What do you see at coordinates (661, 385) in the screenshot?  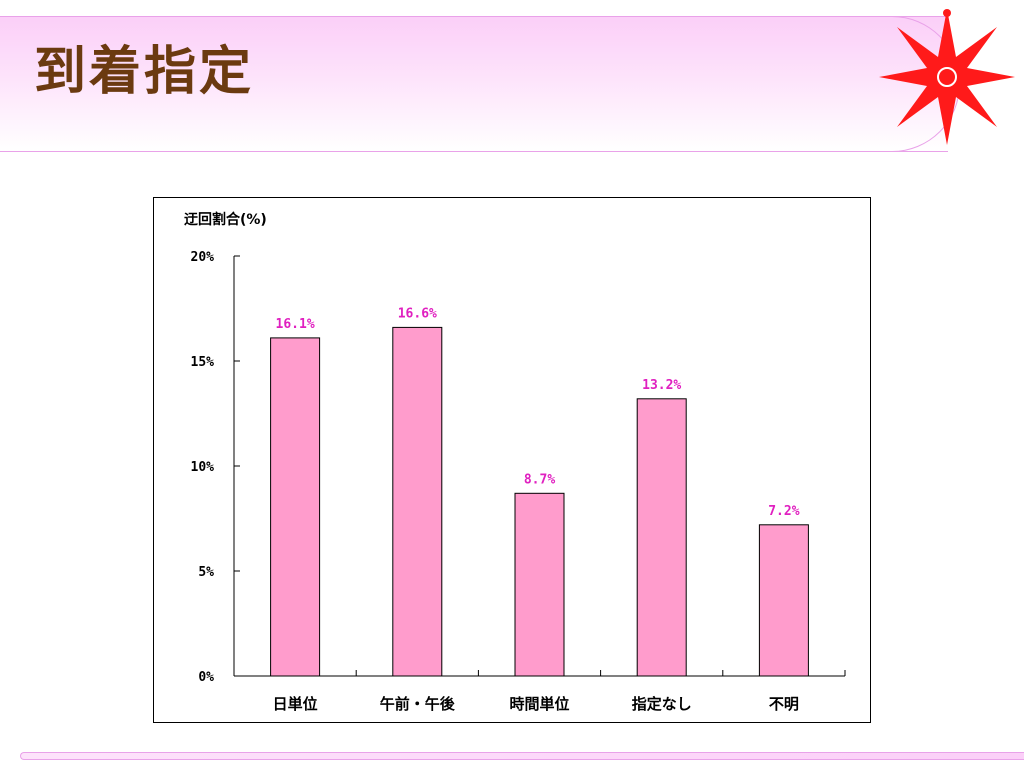 I see `bar-value-label: 13.2%` at bounding box center [661, 385].